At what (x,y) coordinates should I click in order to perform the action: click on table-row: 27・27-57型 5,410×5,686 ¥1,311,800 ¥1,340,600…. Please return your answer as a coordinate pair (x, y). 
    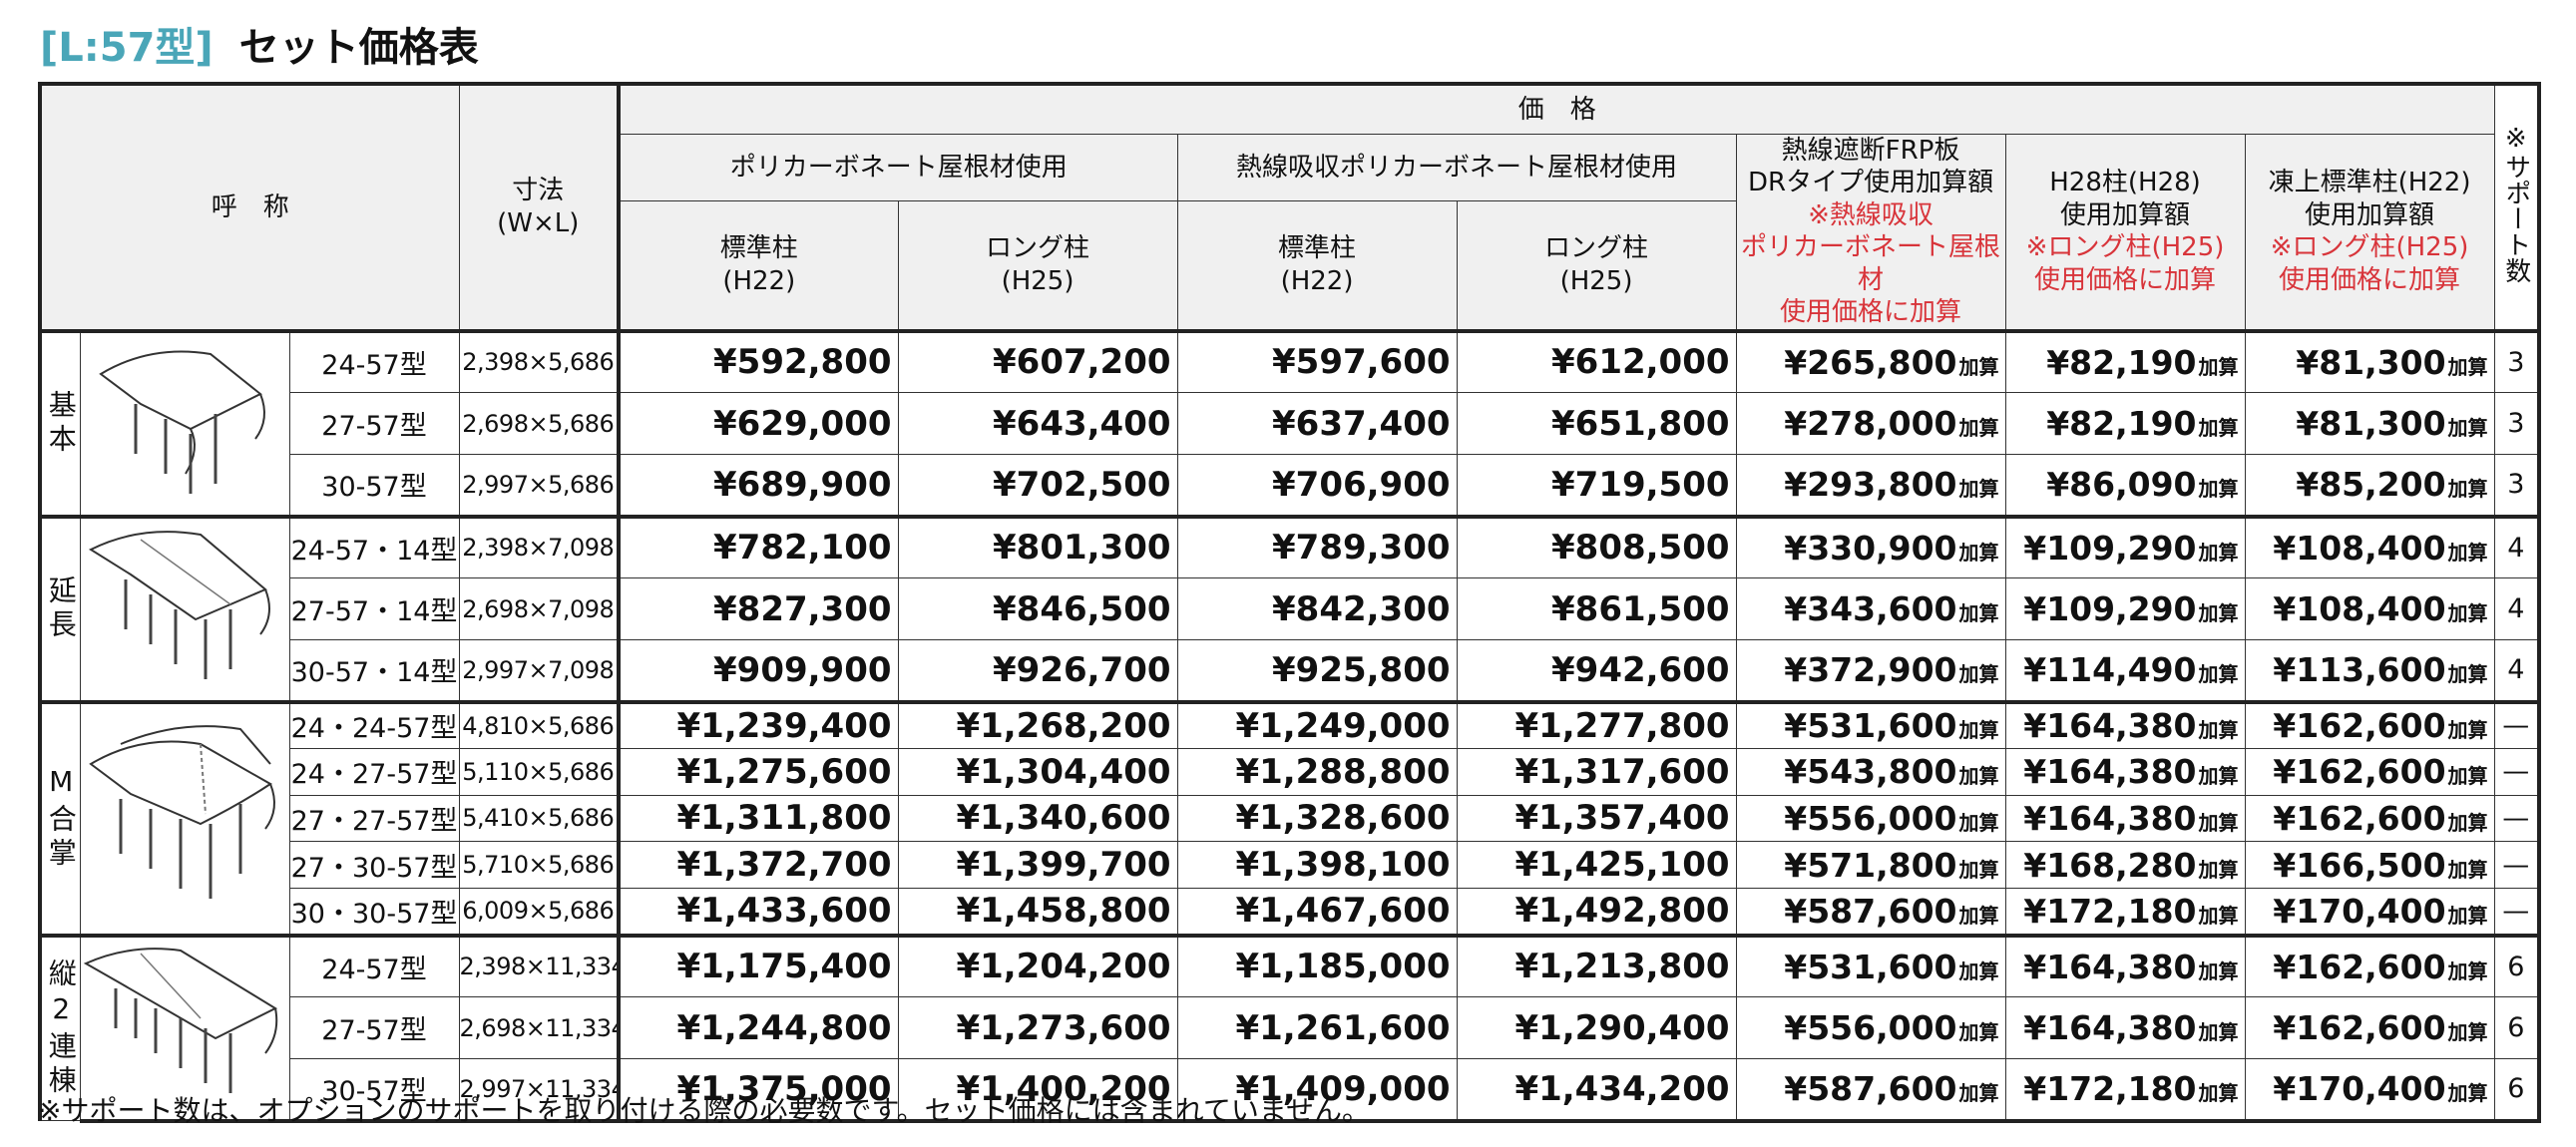
    Looking at the image, I should click on (1291, 818).